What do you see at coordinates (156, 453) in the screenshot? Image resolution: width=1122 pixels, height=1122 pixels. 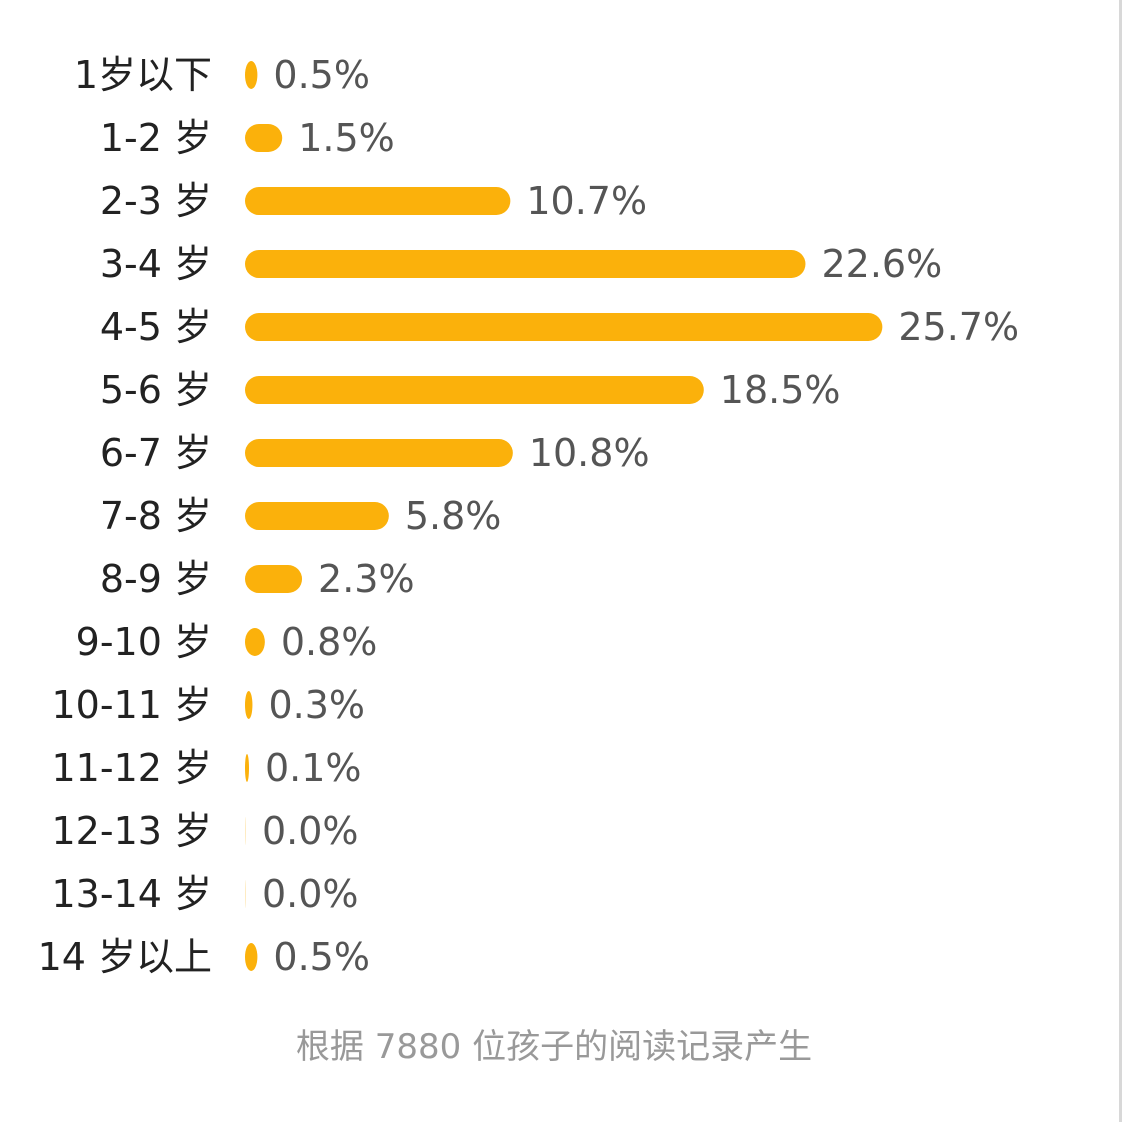 I see `category-label: 6-7 岁` at bounding box center [156, 453].